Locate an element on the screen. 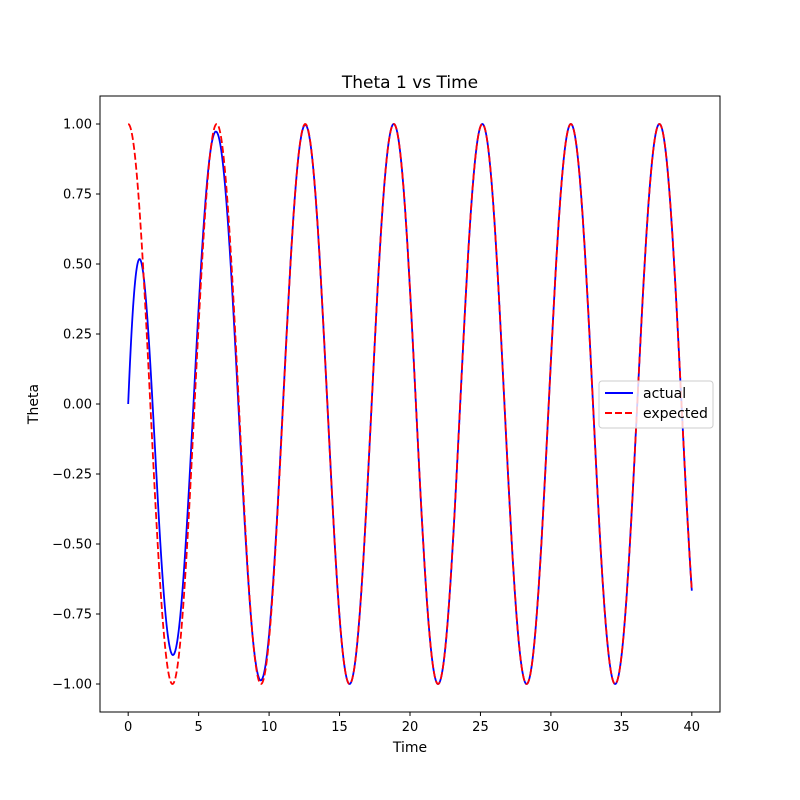  x-tick-label: 25 is located at coordinates (480, 727).